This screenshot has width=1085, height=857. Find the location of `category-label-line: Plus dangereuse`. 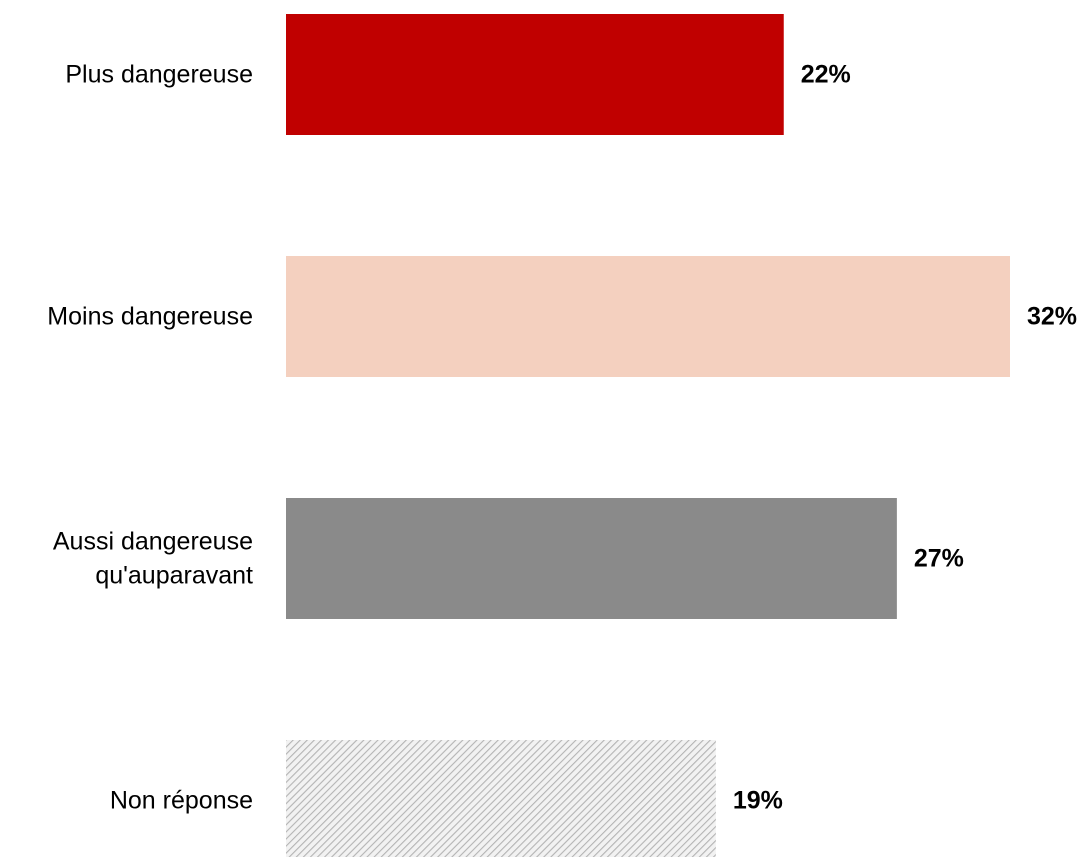

category-label-line: Plus dangereuse is located at coordinates (159, 75).